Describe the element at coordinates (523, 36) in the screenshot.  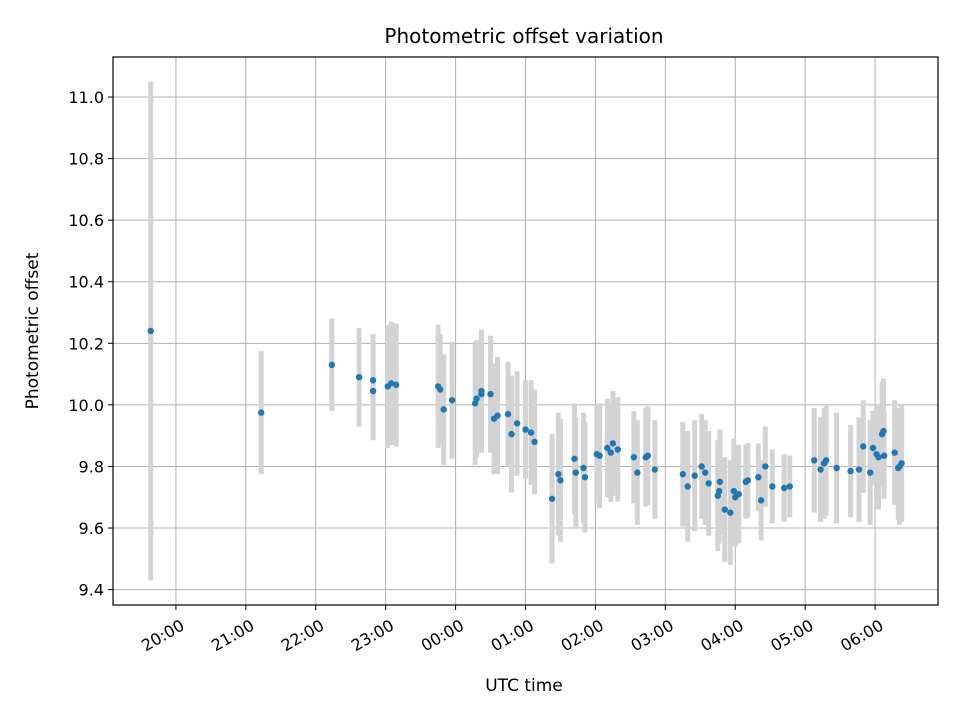
I see `chart-title: Photometric offset variation` at that location.